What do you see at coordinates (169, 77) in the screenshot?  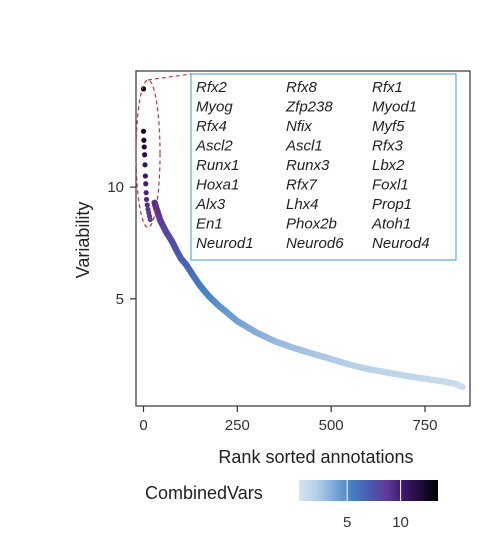 I see `callout-line-top` at bounding box center [169, 77].